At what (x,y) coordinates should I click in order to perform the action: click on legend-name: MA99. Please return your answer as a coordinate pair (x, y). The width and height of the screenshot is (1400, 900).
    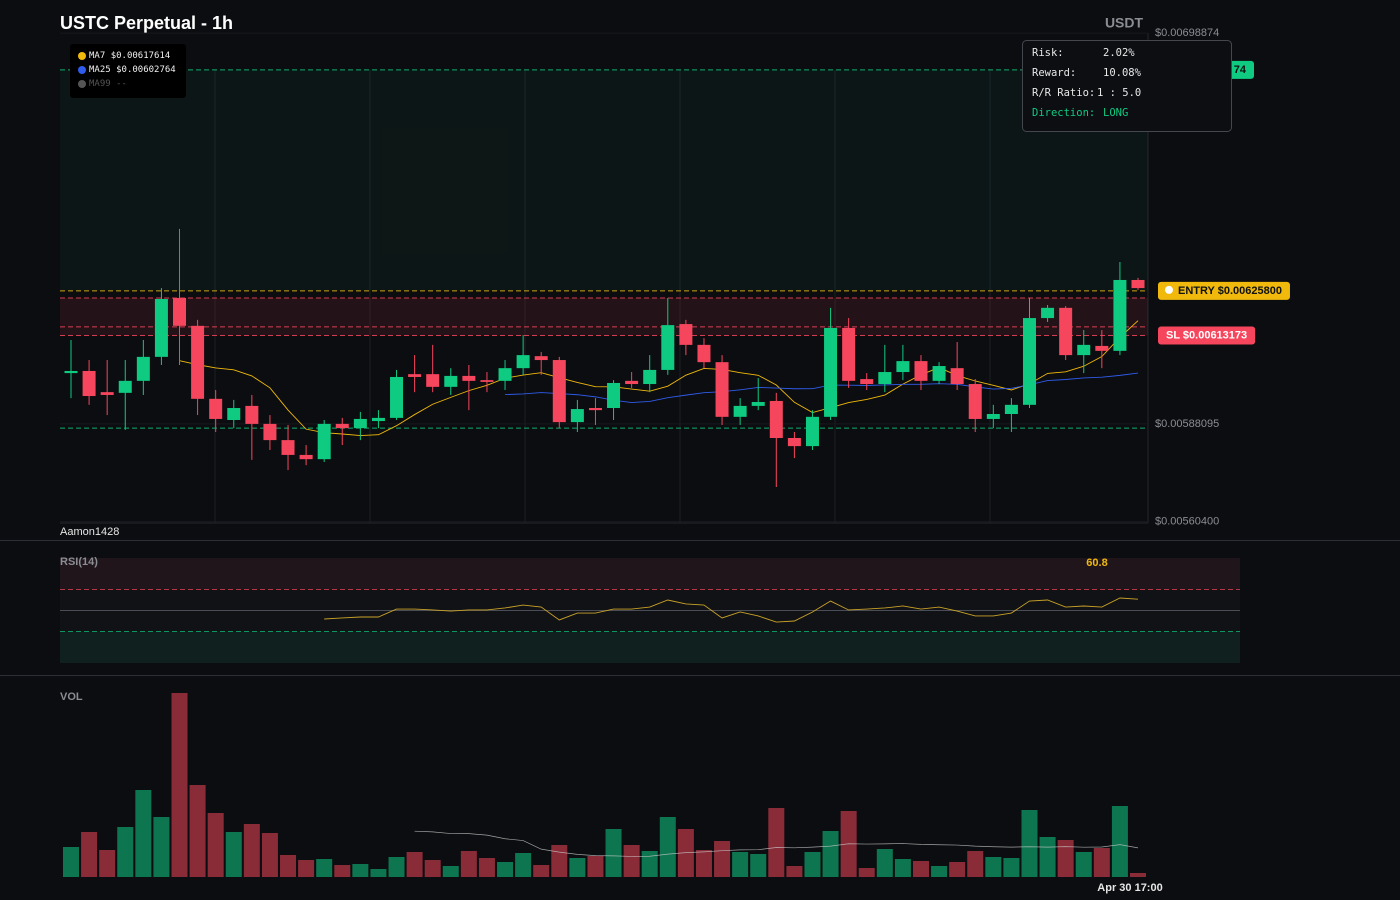
    Looking at the image, I should click on (100, 84).